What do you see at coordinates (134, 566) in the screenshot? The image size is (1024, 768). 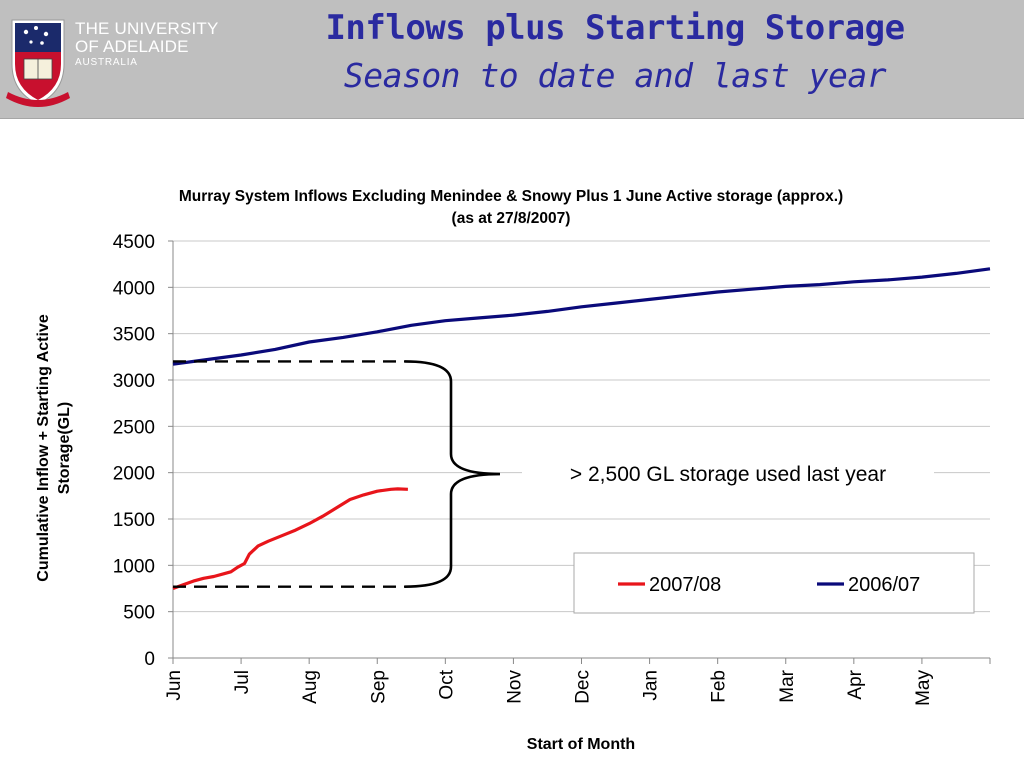 I see `y-tick-label: 1000` at bounding box center [134, 566].